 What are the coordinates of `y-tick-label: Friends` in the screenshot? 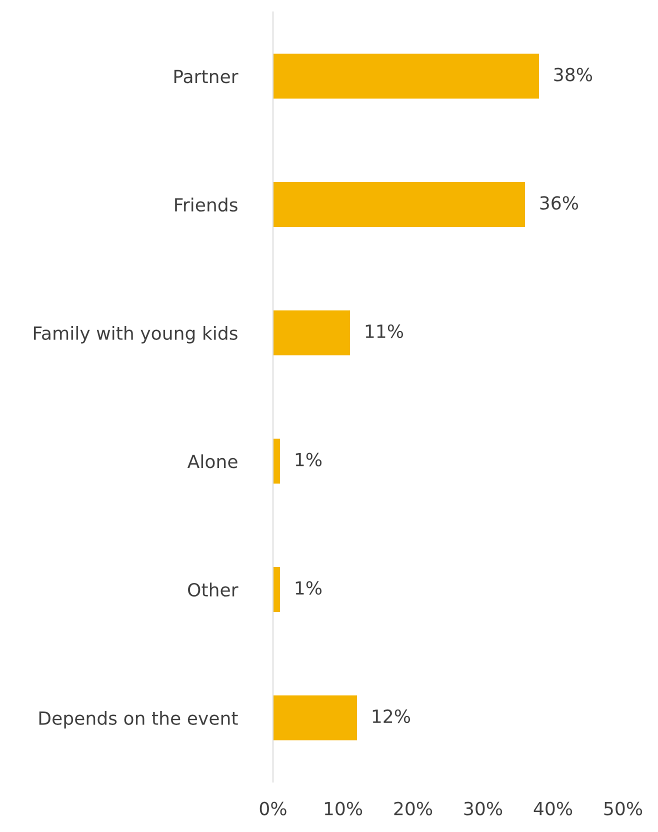 It's located at (206, 205).